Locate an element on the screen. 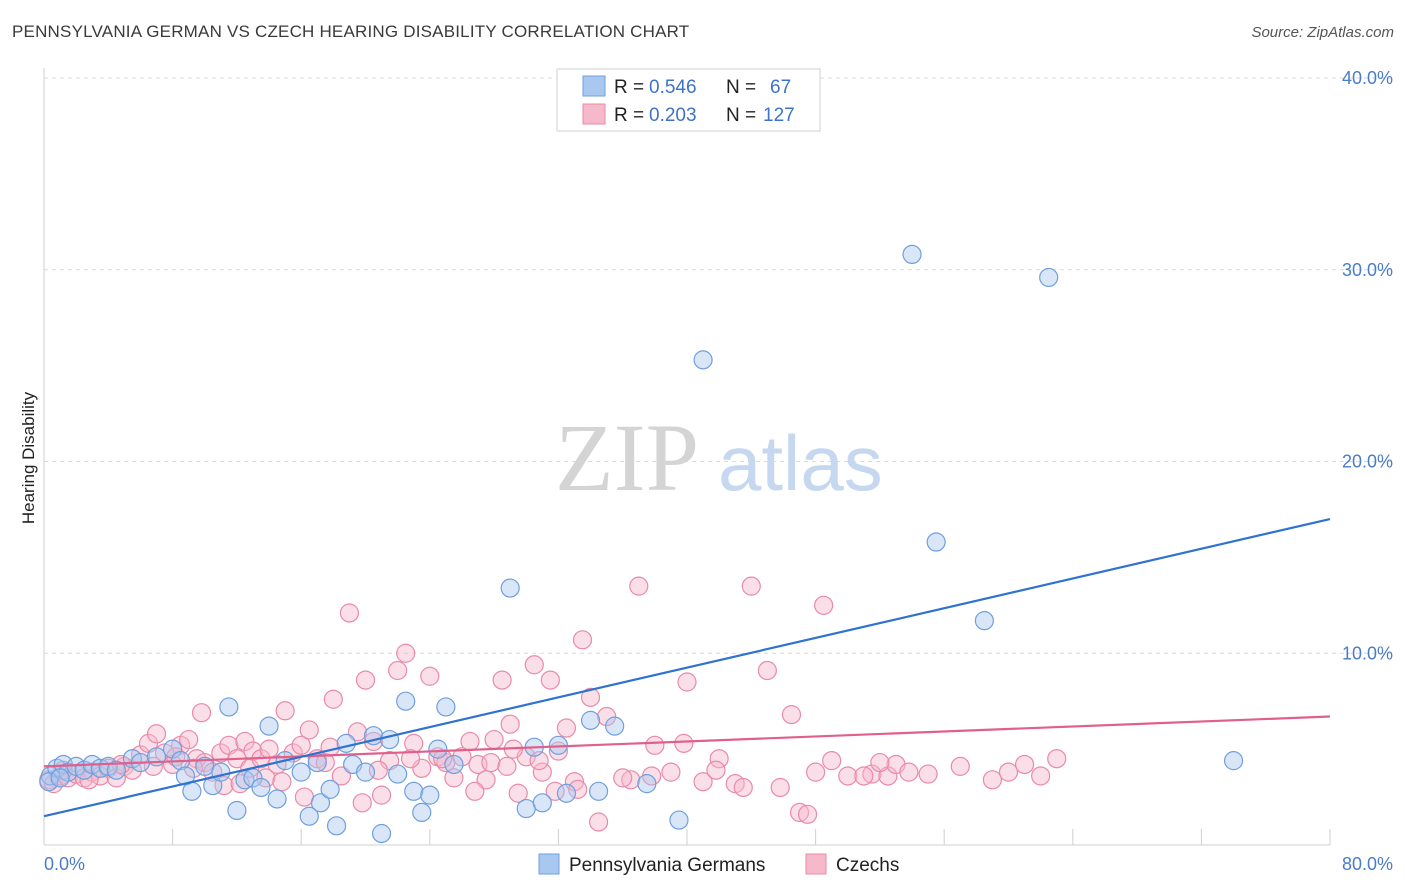 The height and width of the screenshot is (892, 1406). legend-swatch-pink is located at coordinates (594, 114).